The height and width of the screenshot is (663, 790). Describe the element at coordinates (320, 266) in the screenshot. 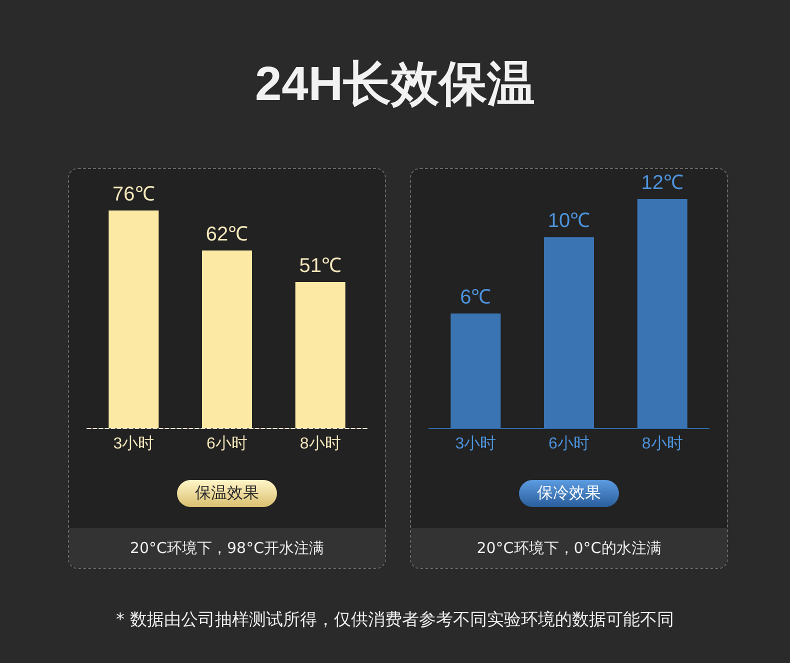

I see `data-label: 51℃` at that location.